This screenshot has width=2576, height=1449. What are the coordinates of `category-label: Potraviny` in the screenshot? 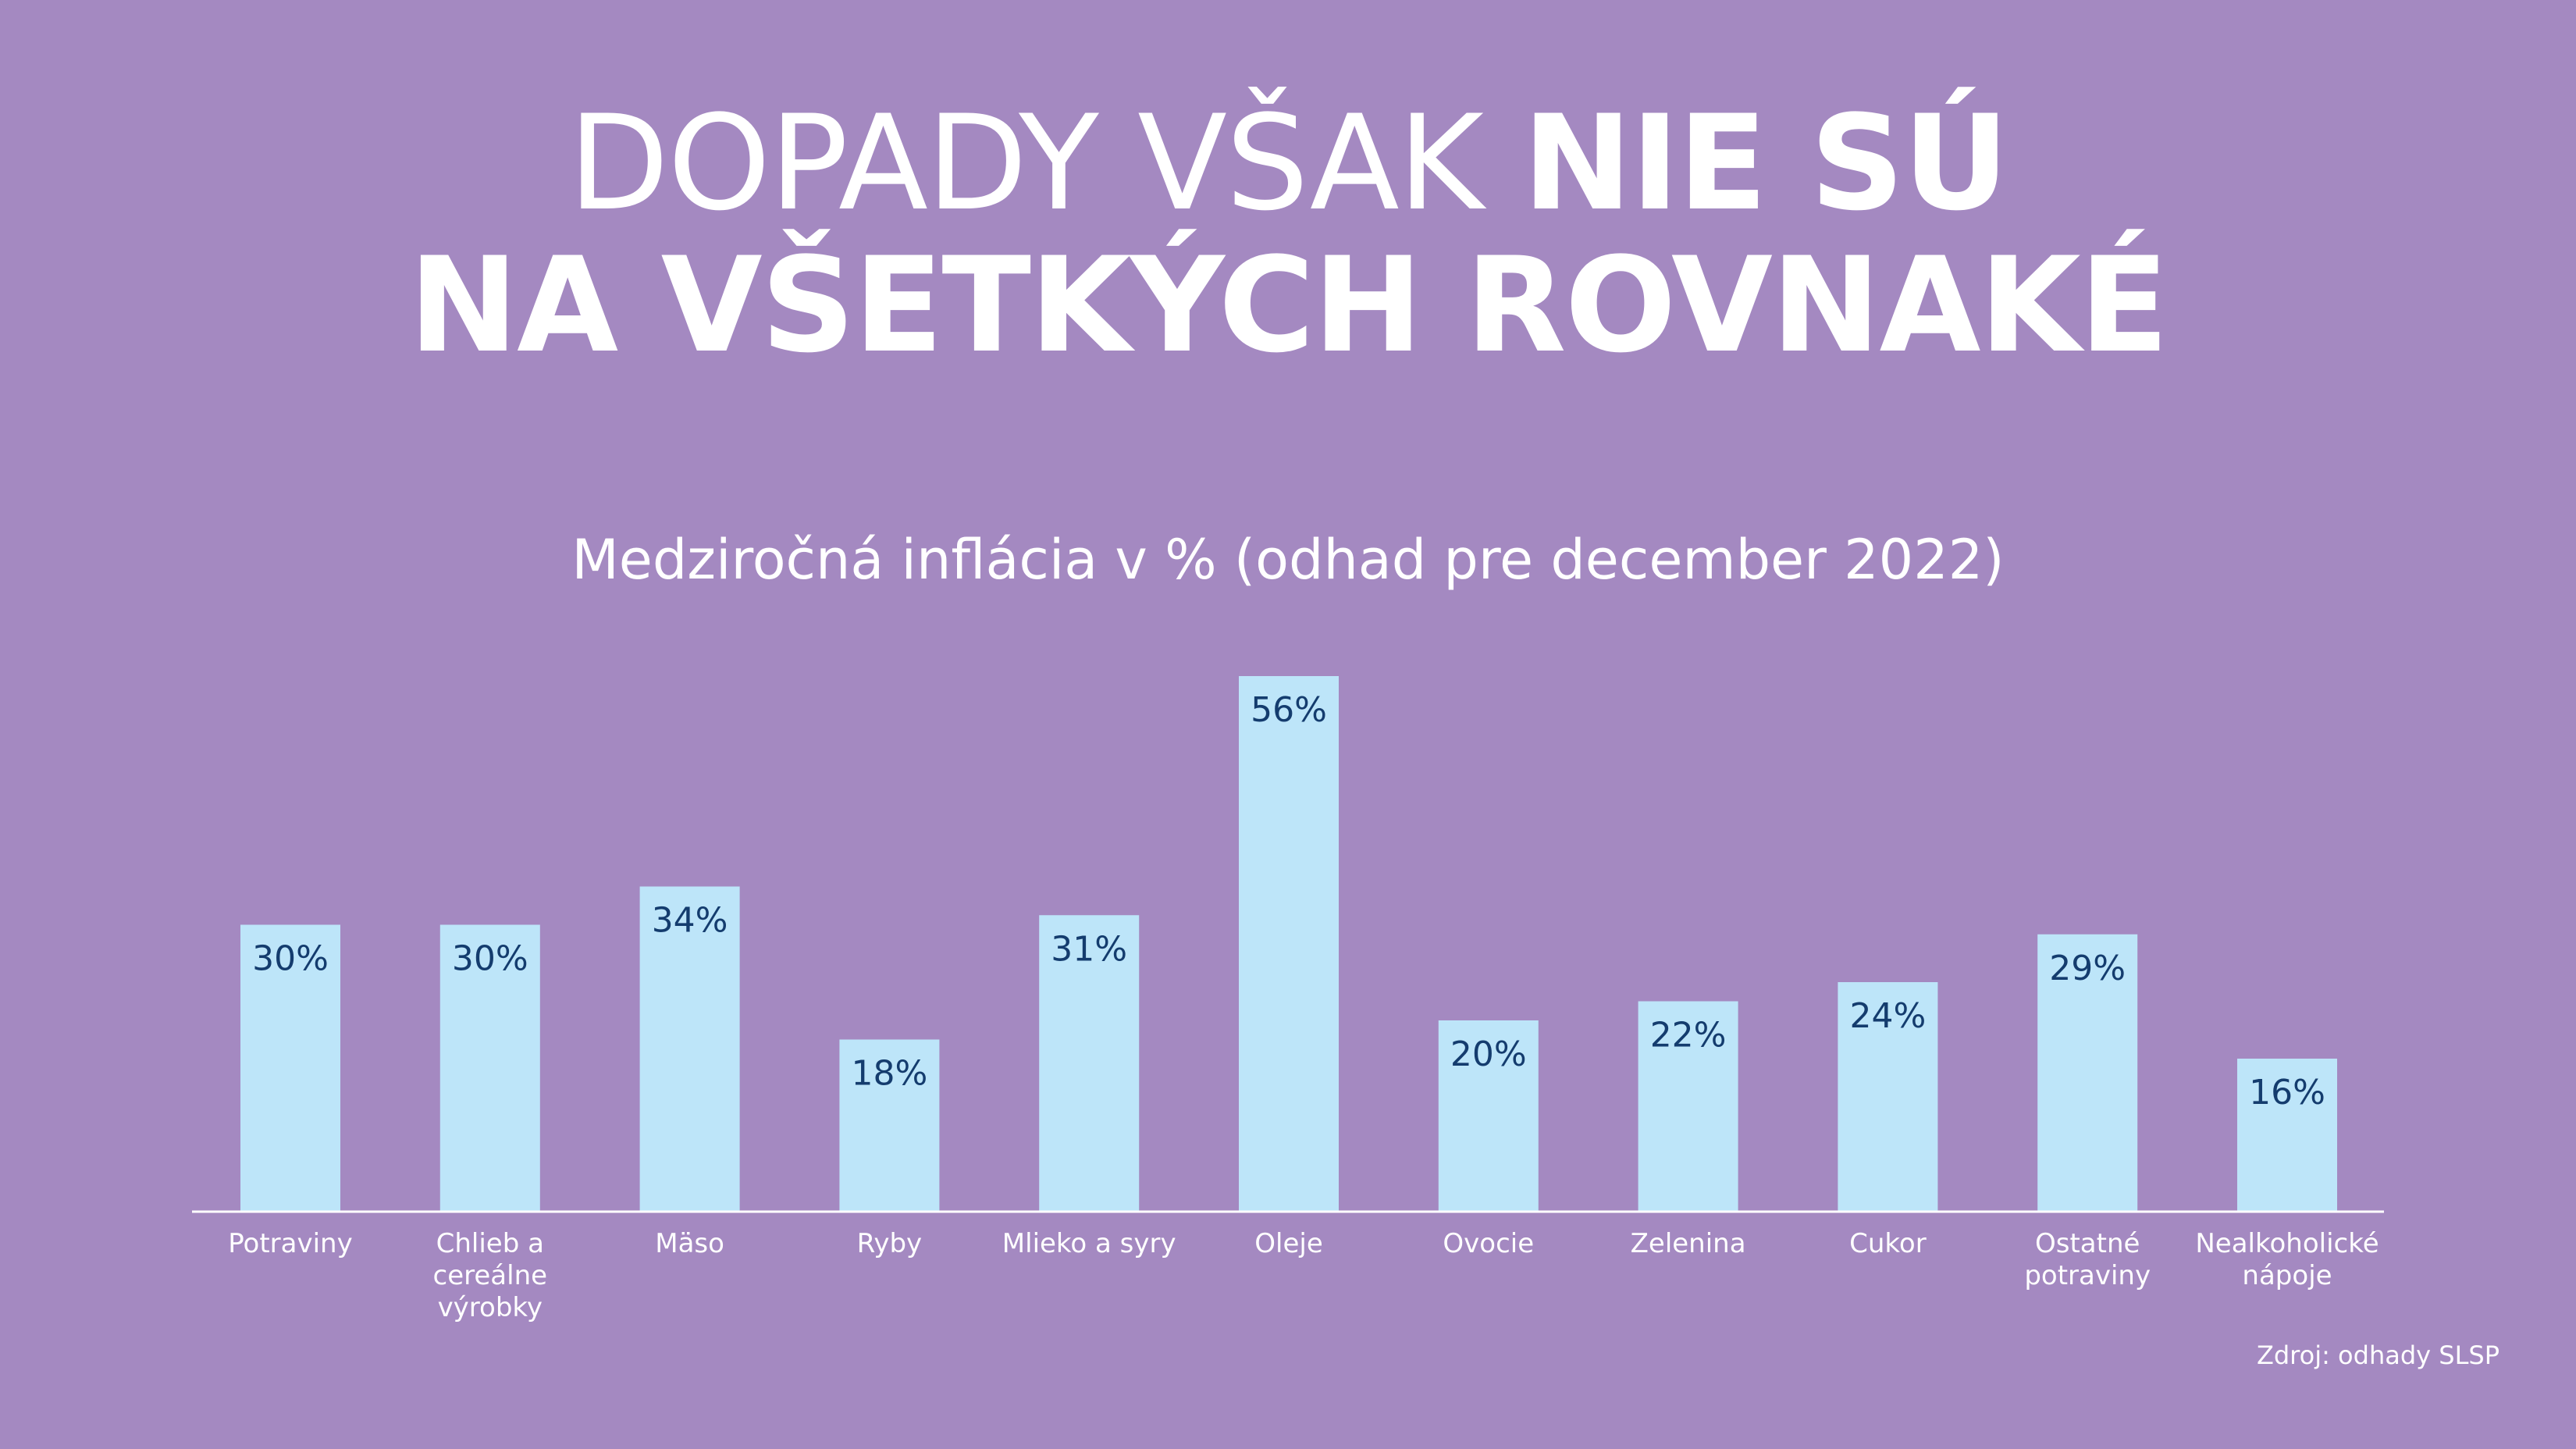 It's located at (290, 1243).